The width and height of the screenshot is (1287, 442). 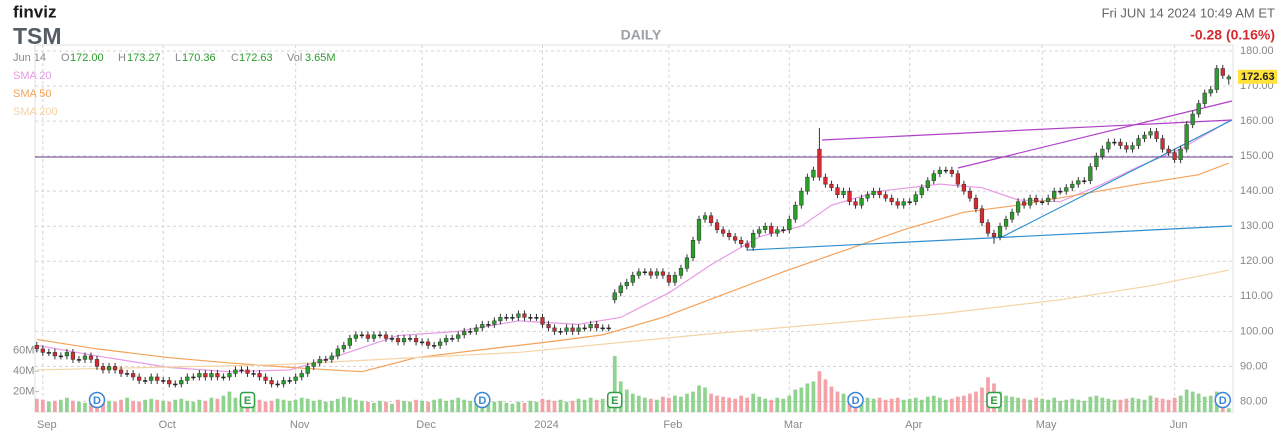 I want to click on volume-tick-label: 60M, so click(x=23, y=351).